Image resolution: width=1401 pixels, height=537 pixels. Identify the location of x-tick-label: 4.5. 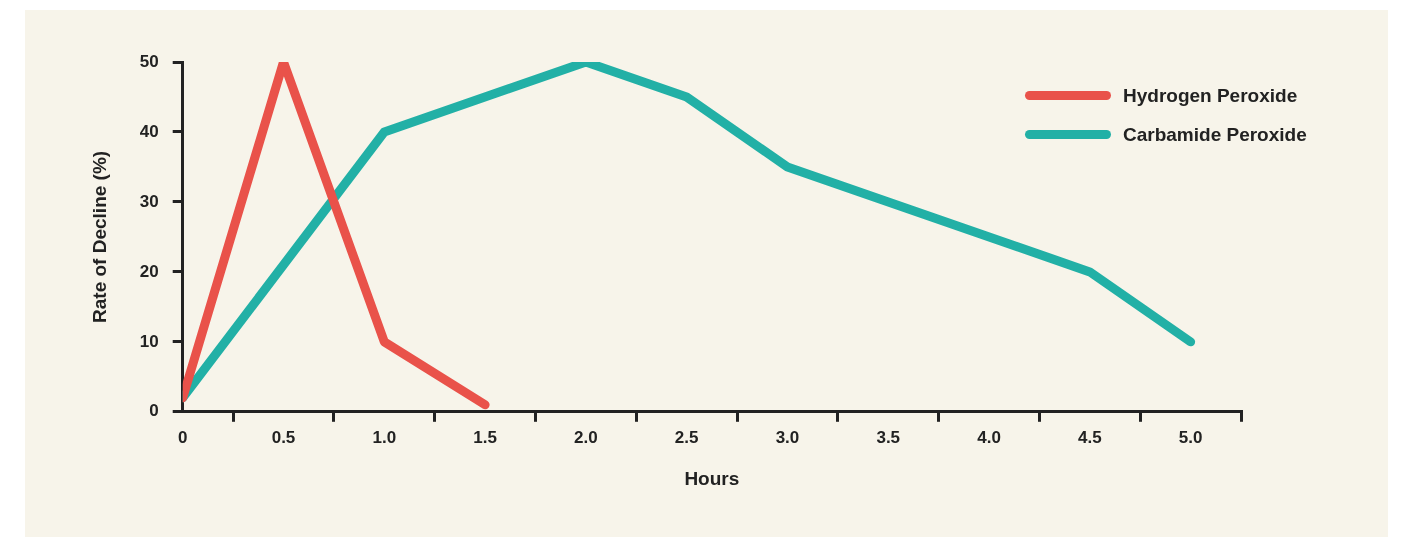
(1090, 437).